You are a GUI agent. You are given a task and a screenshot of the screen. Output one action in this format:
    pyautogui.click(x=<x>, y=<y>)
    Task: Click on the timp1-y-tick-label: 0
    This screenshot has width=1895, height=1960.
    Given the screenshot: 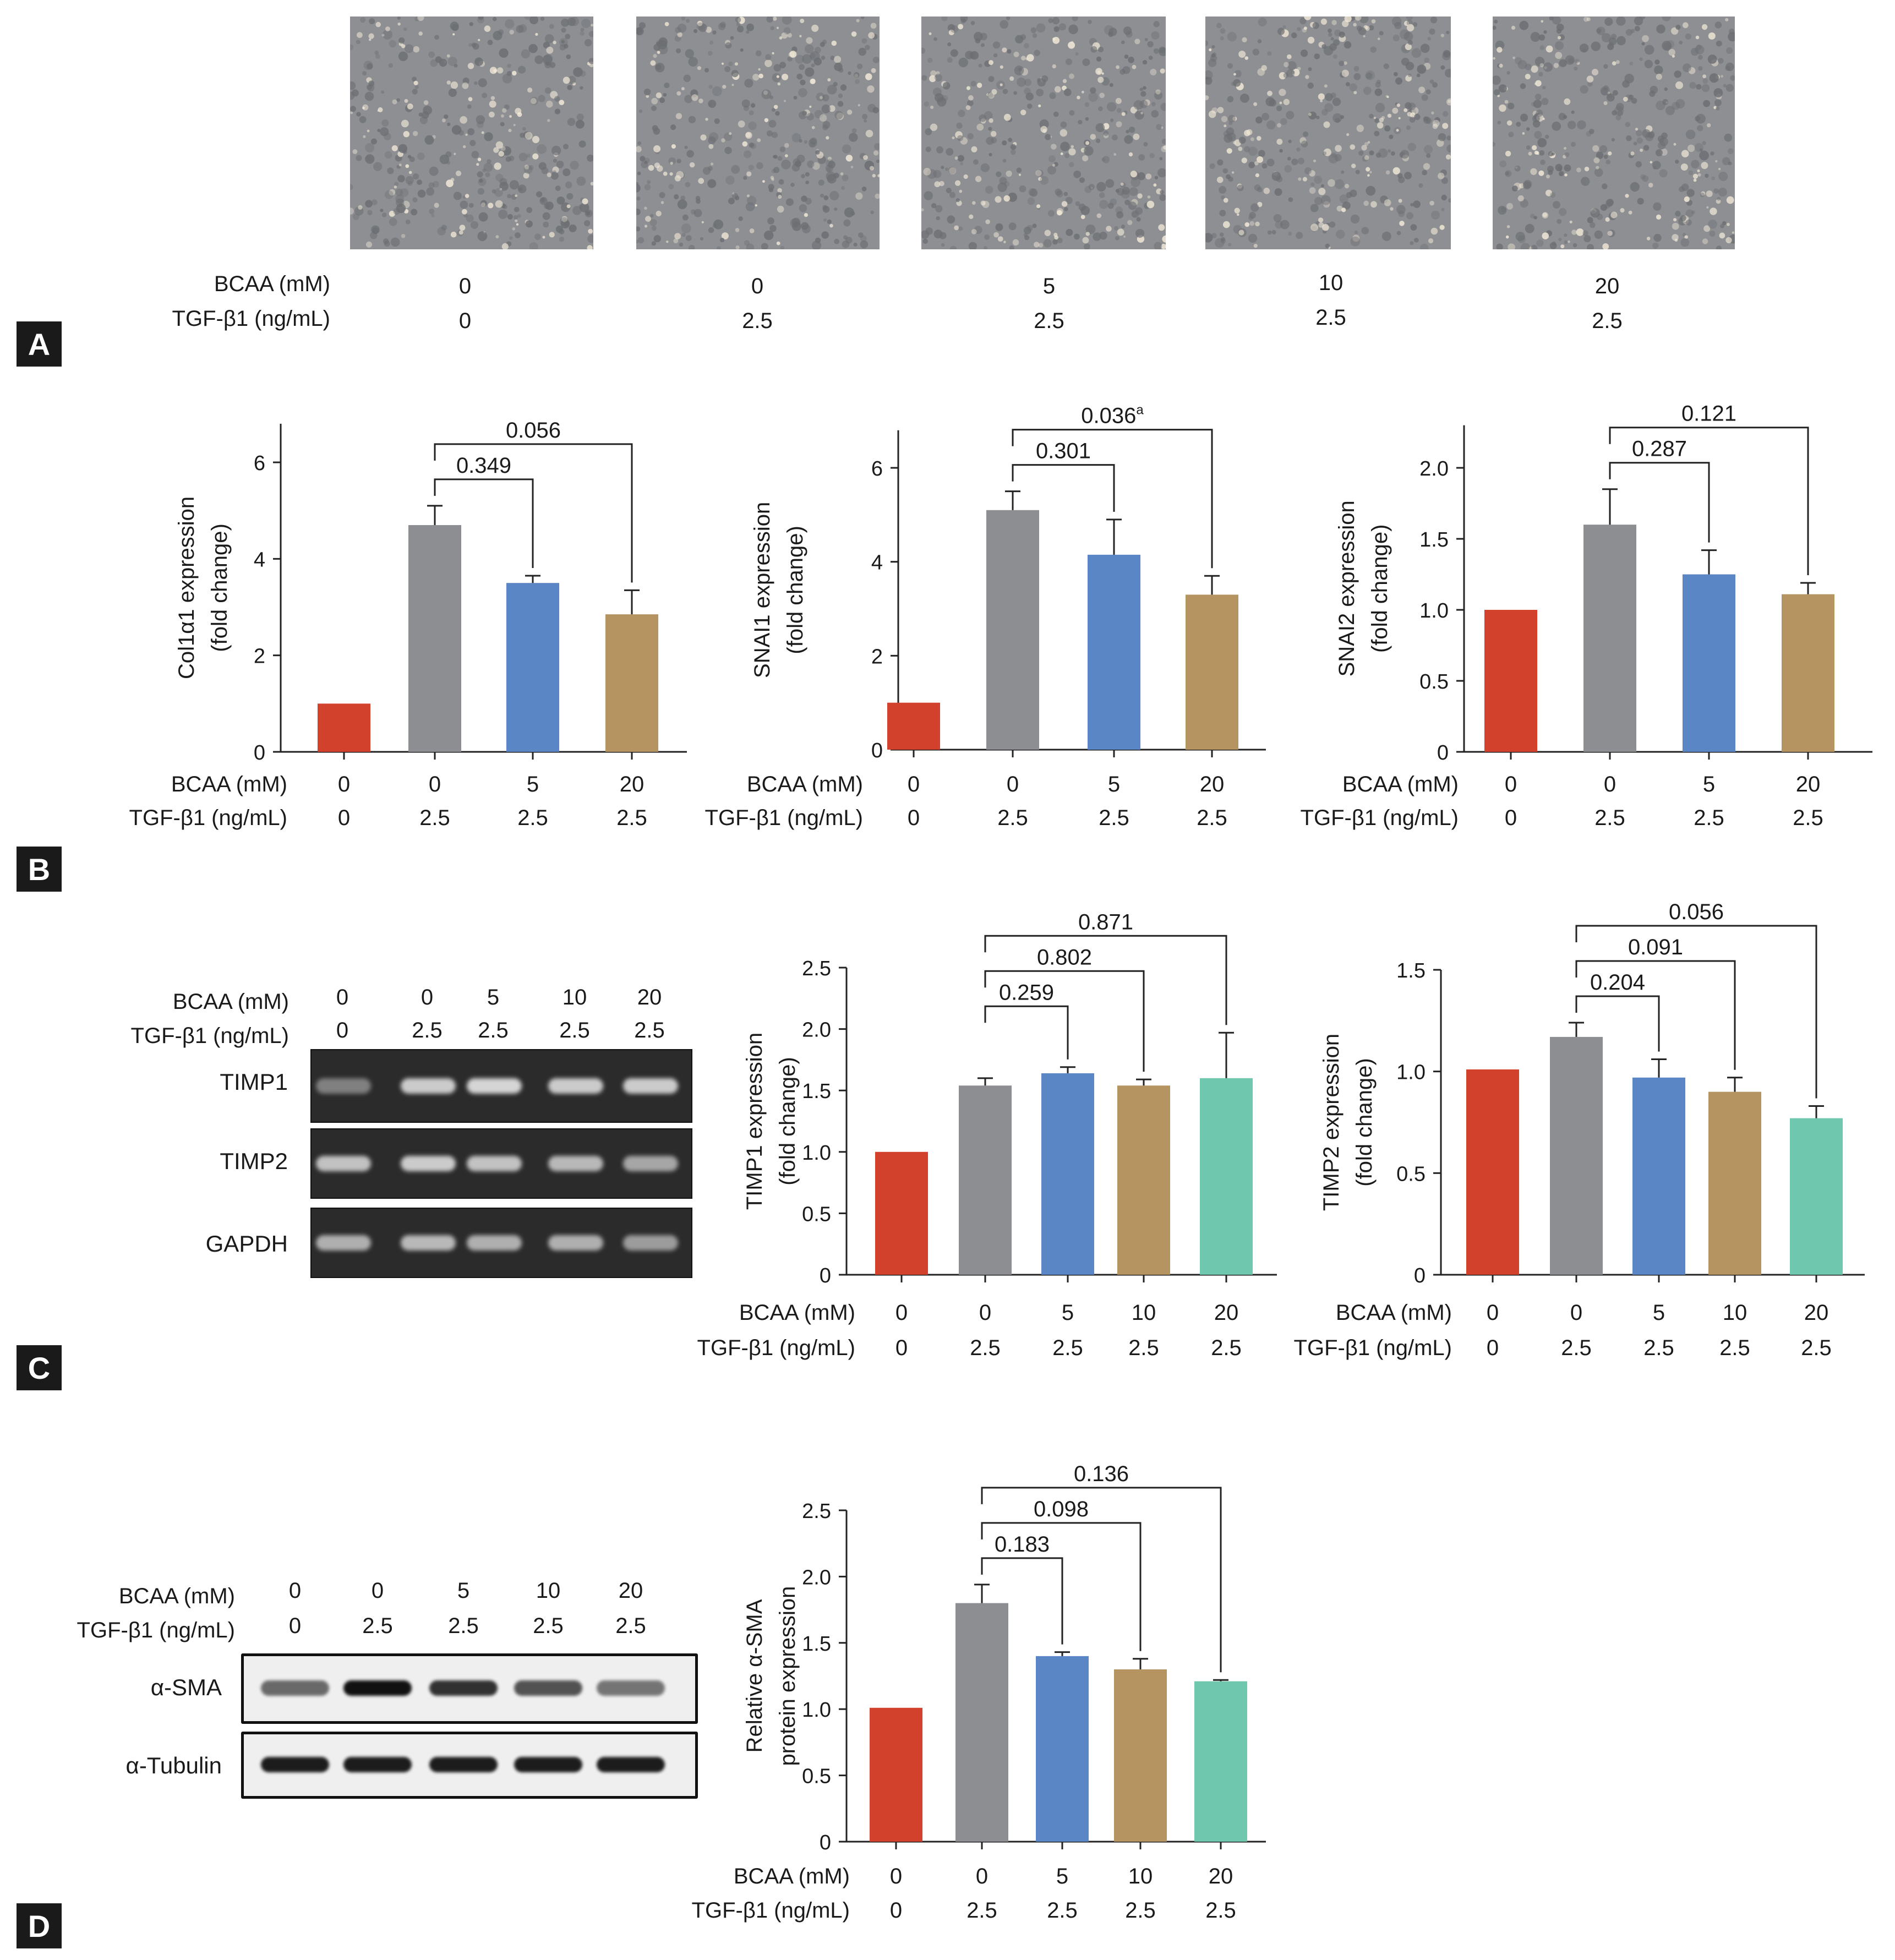 What is the action you would take?
    pyautogui.click(x=825, y=1276)
    